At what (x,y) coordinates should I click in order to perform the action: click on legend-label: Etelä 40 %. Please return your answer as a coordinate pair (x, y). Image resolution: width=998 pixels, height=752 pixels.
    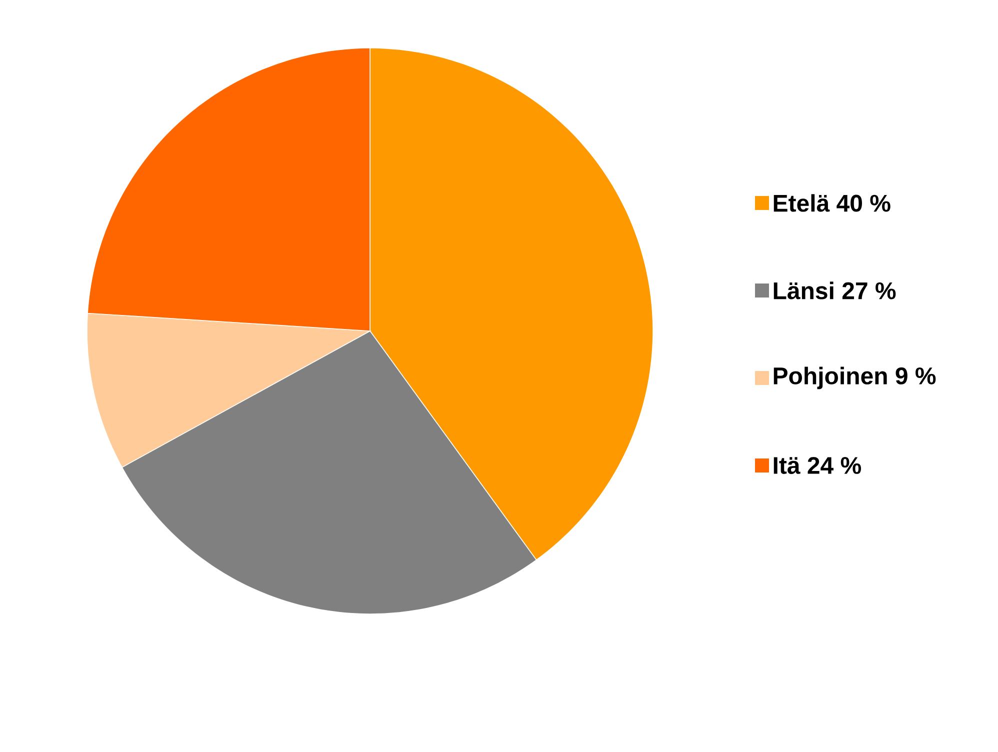
    Looking at the image, I should click on (832, 203).